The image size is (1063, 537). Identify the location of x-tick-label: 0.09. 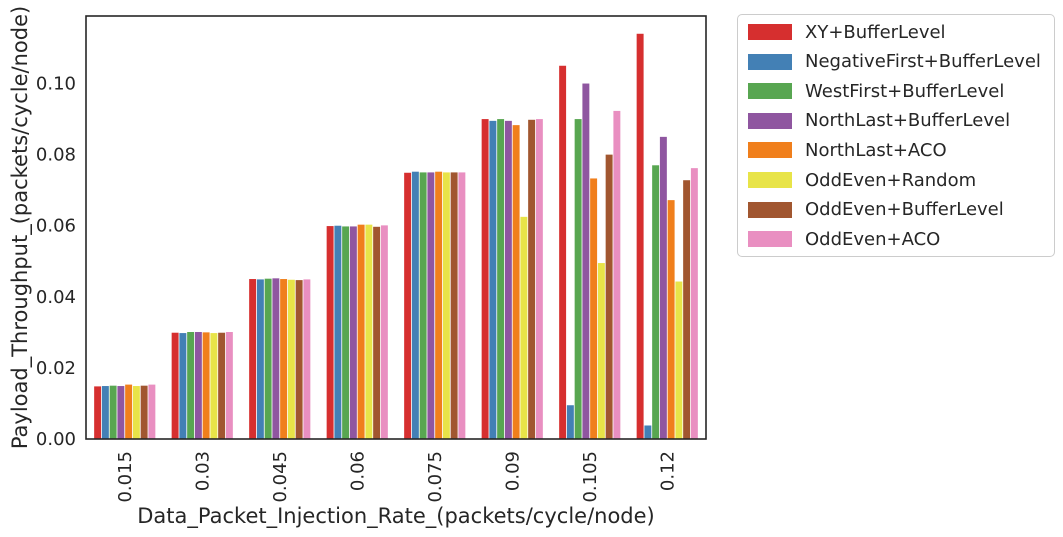
(512, 471).